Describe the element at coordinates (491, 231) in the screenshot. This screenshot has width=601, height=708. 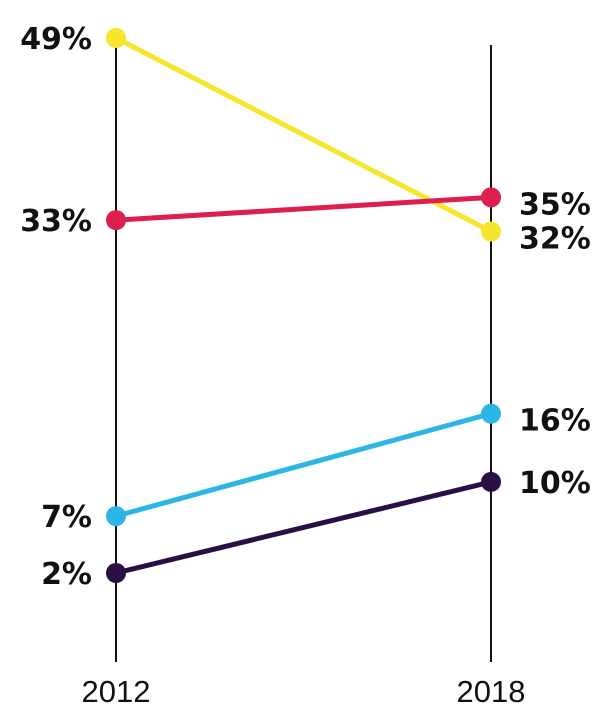
I see `data-point-0-2018` at that location.